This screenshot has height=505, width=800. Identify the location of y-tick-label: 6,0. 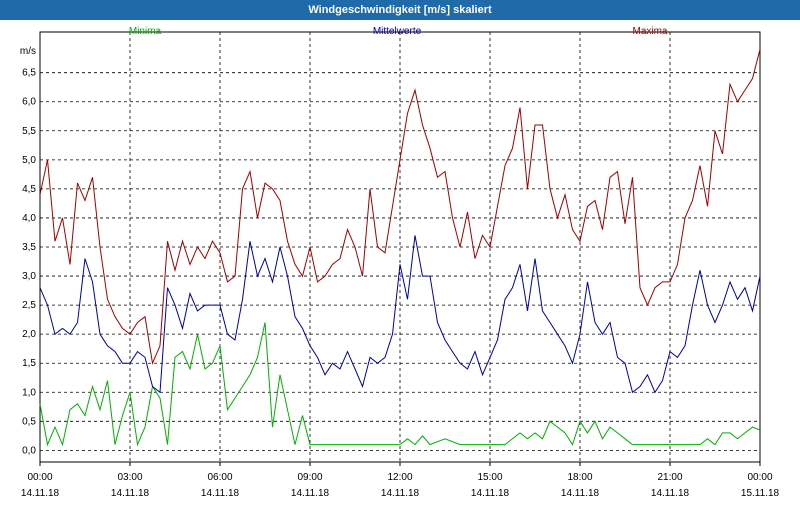
(29, 102).